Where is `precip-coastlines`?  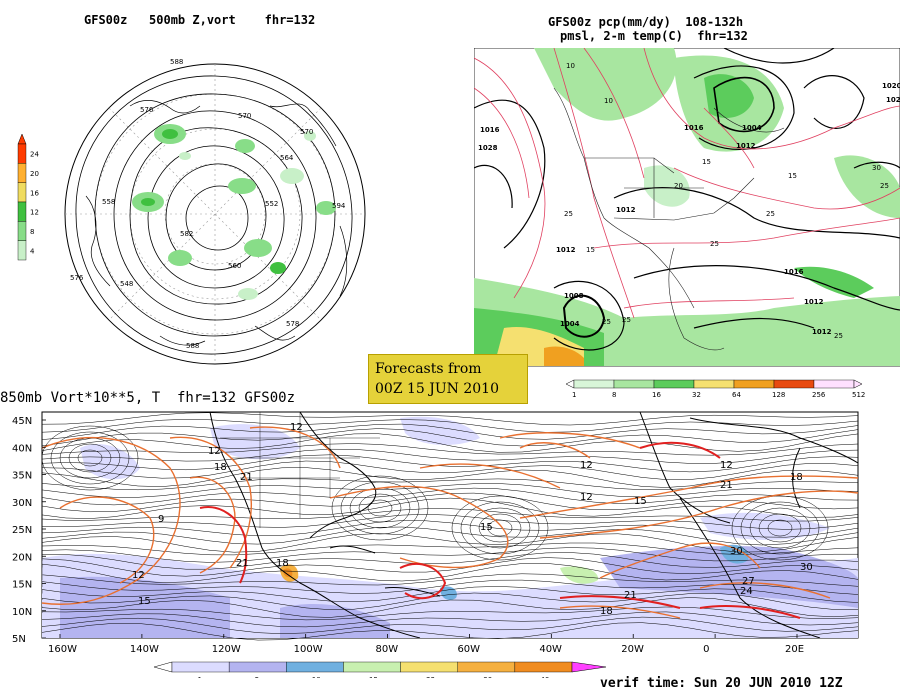 precip-coastlines is located at coordinates (669, 219).